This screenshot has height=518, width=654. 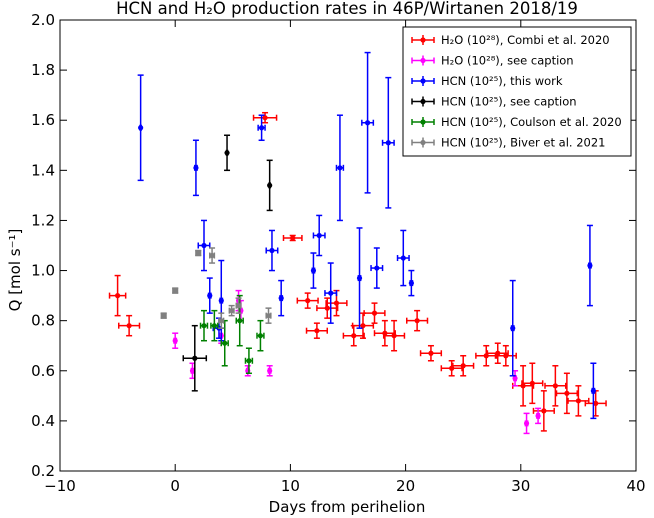 I want to click on x-tick-label: 0, so click(x=175, y=486).